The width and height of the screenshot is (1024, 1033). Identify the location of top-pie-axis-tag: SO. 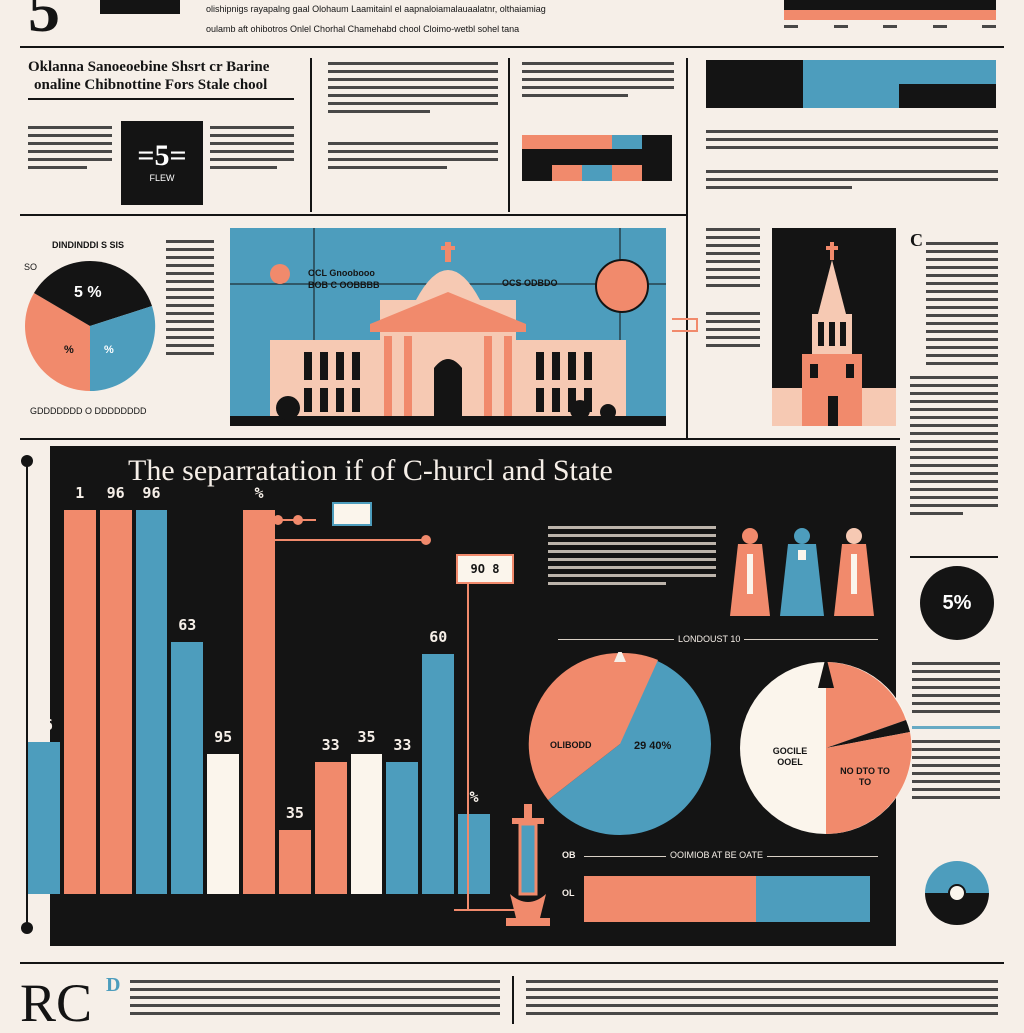
(31, 267).